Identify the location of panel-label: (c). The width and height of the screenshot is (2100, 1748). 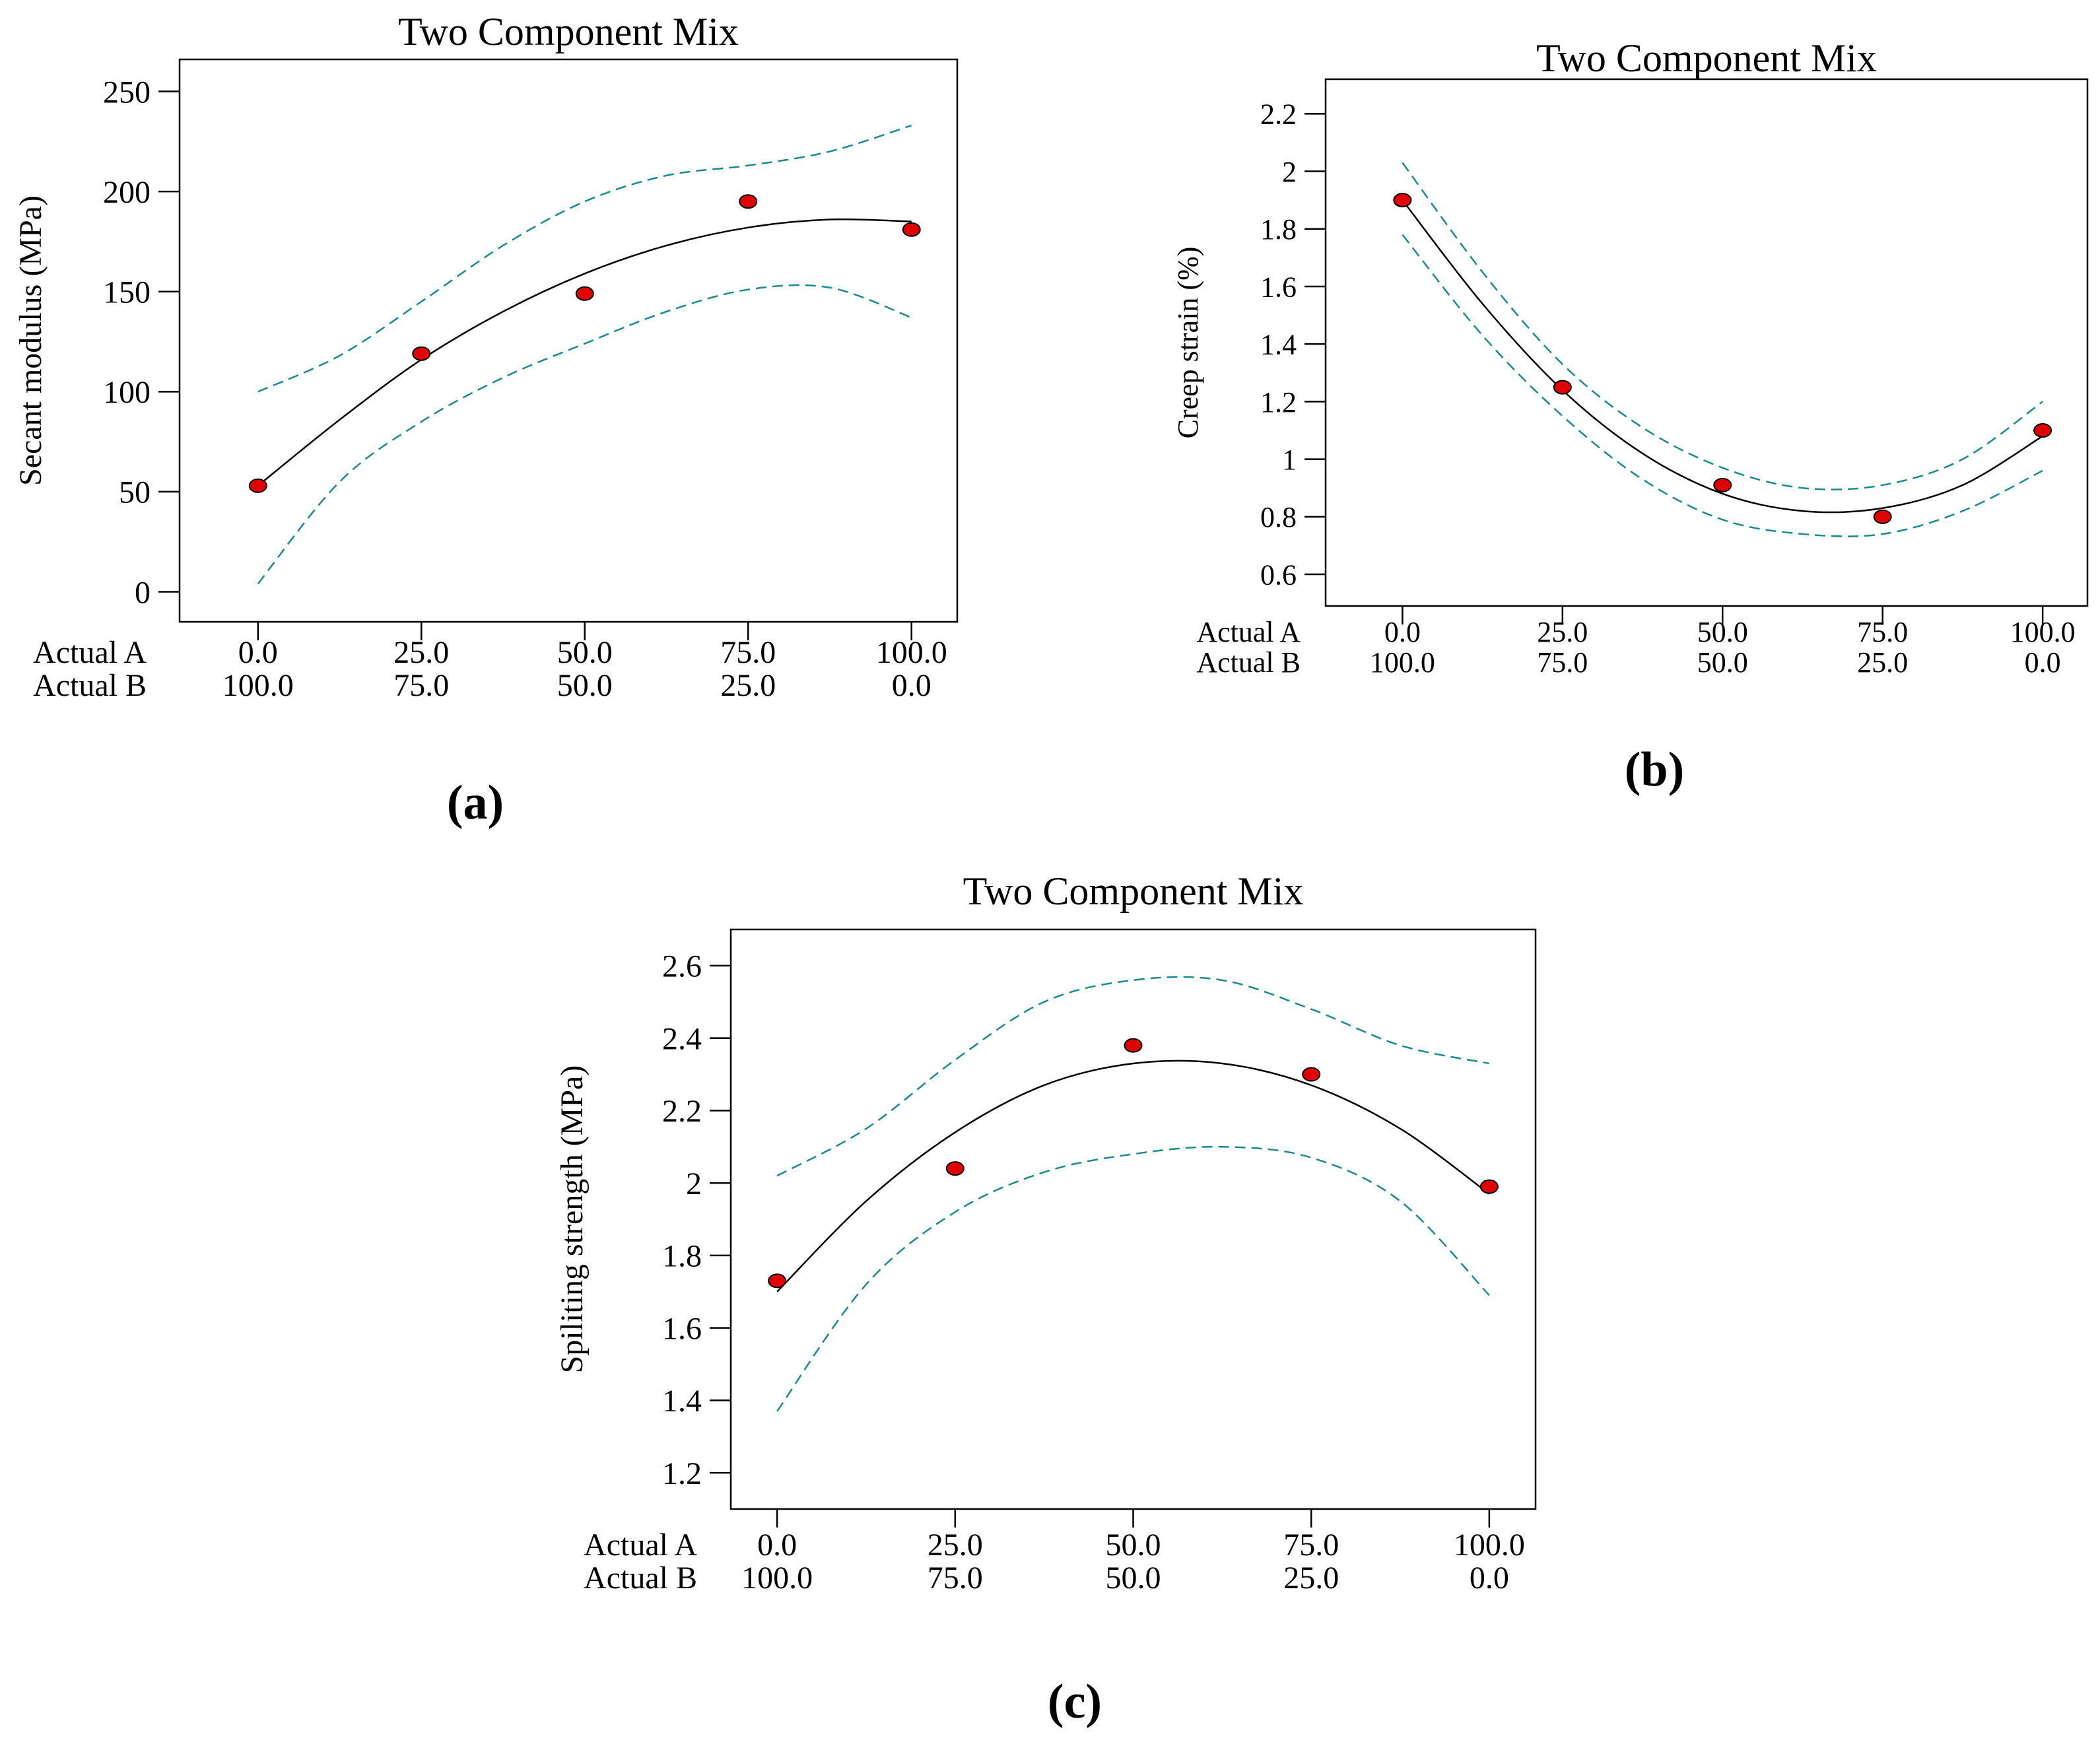
(1075, 1702).